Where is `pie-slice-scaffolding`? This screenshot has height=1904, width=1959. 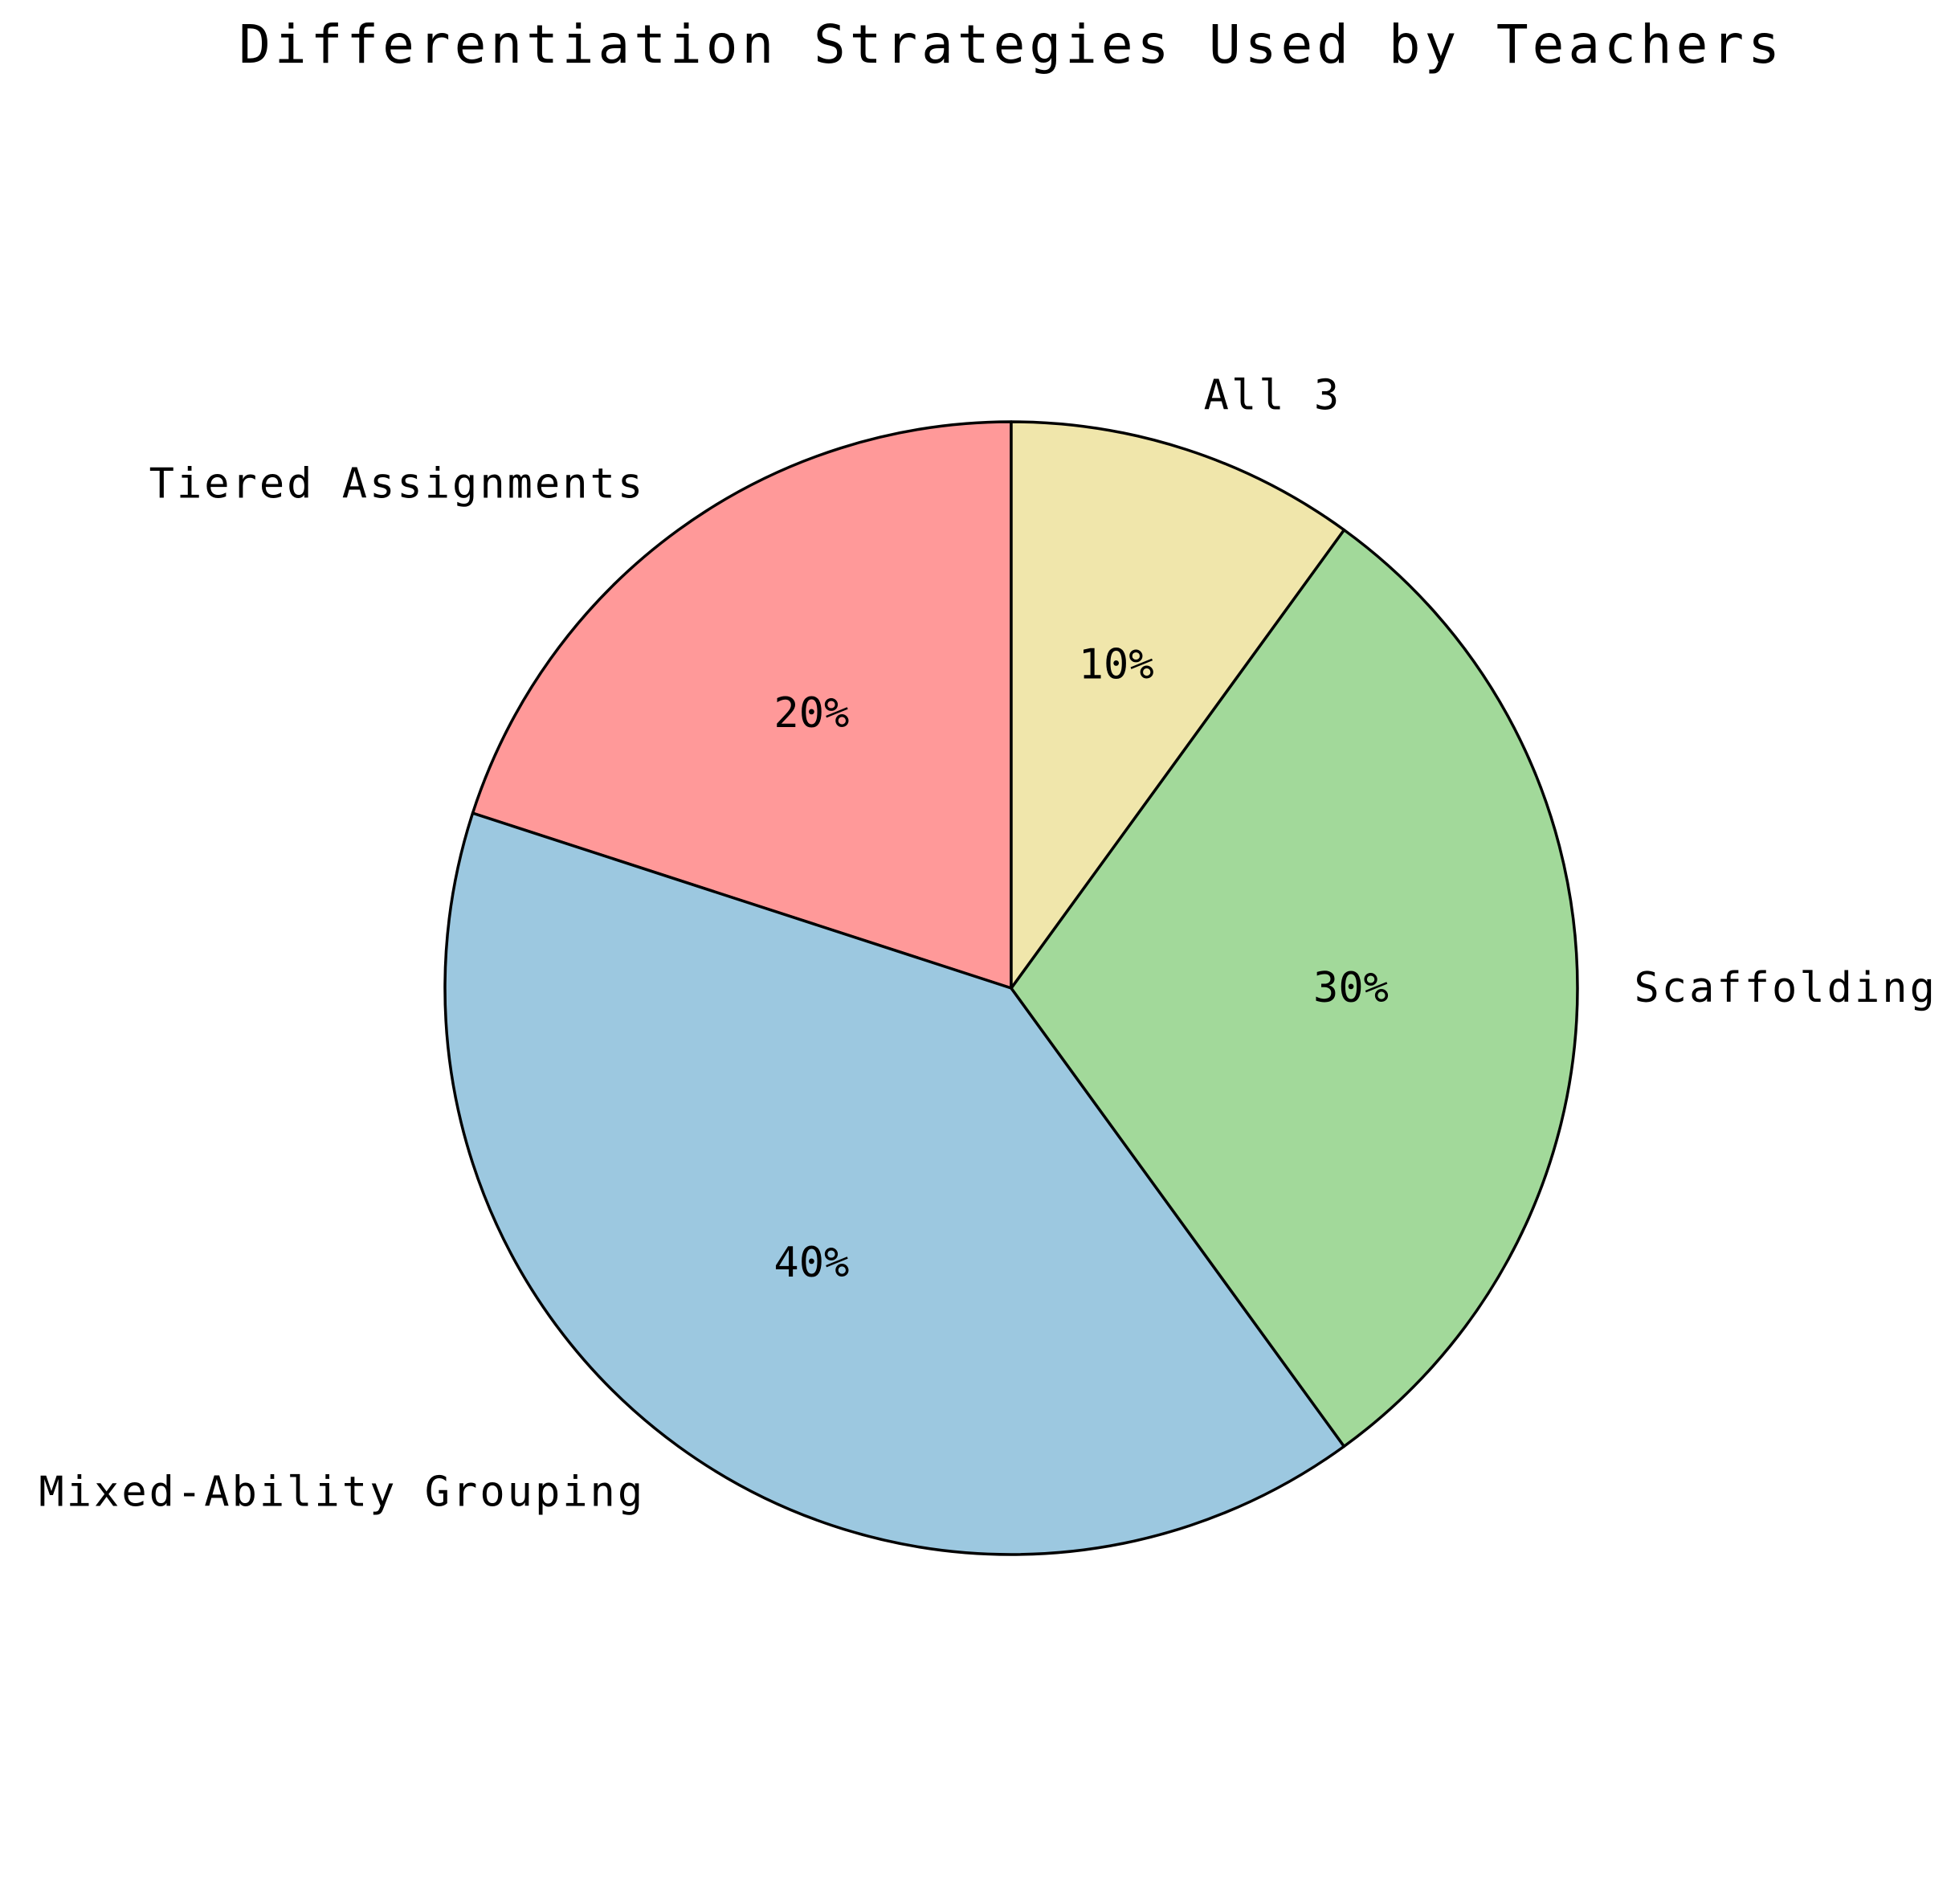 pie-slice-scaffolding is located at coordinates (1294, 988).